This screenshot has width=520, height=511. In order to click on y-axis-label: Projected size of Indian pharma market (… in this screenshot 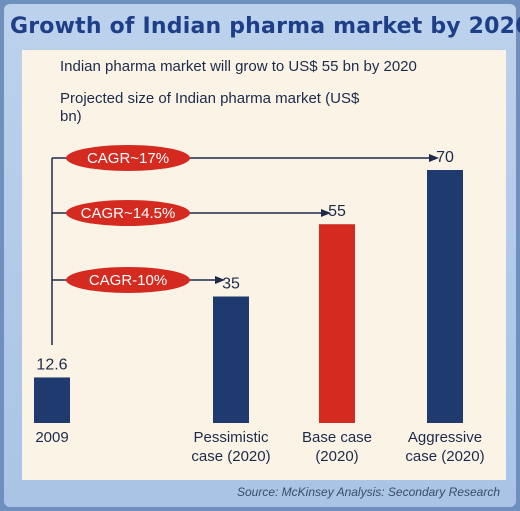, I will do `click(210, 107)`.